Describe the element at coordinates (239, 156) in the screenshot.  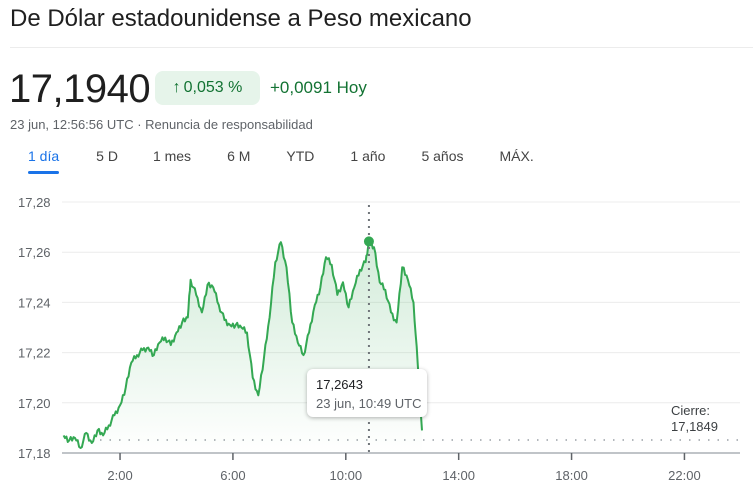
I see `tab-6-m: 6 M` at that location.